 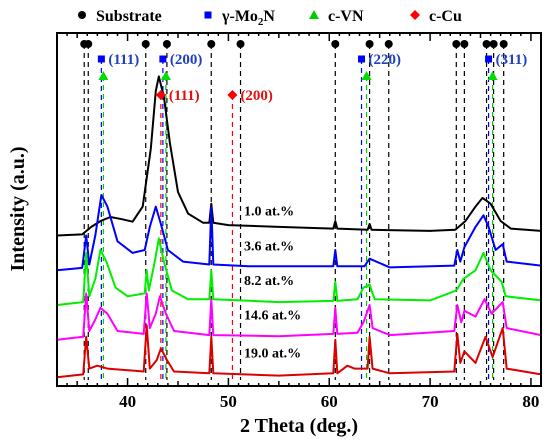 I want to click on series-label-0: 1.0 at.%, so click(x=269, y=212).